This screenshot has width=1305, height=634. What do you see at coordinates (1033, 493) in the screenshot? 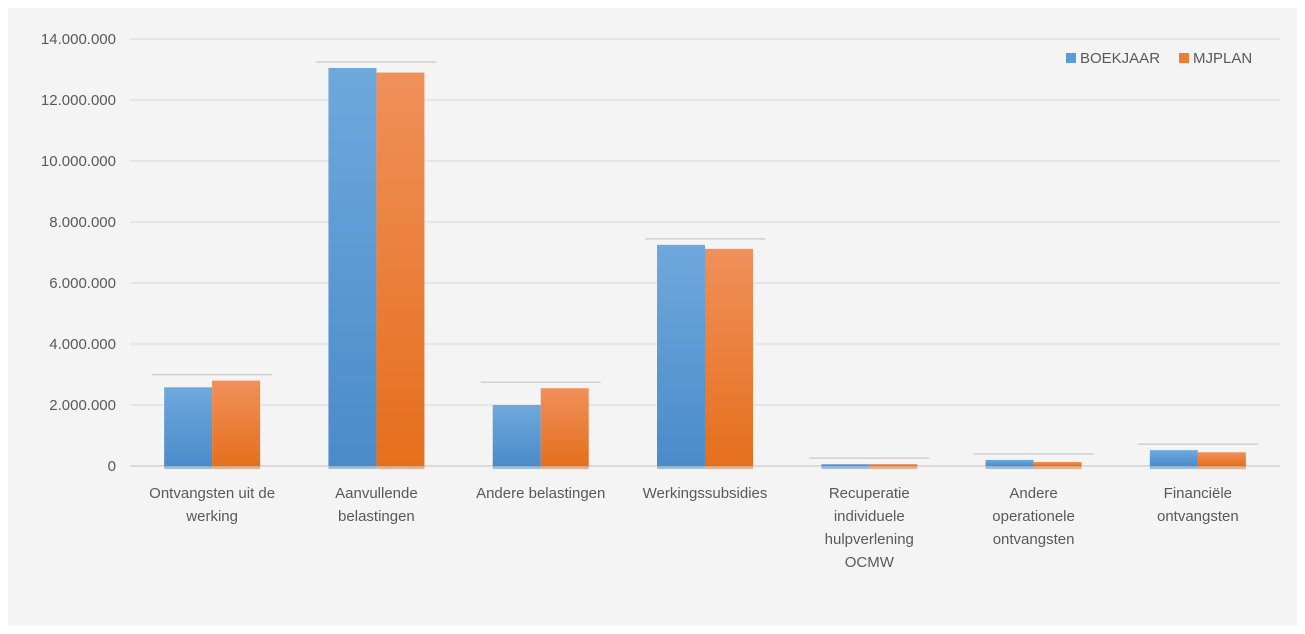
I see `x-category-label: Andere` at bounding box center [1033, 493].